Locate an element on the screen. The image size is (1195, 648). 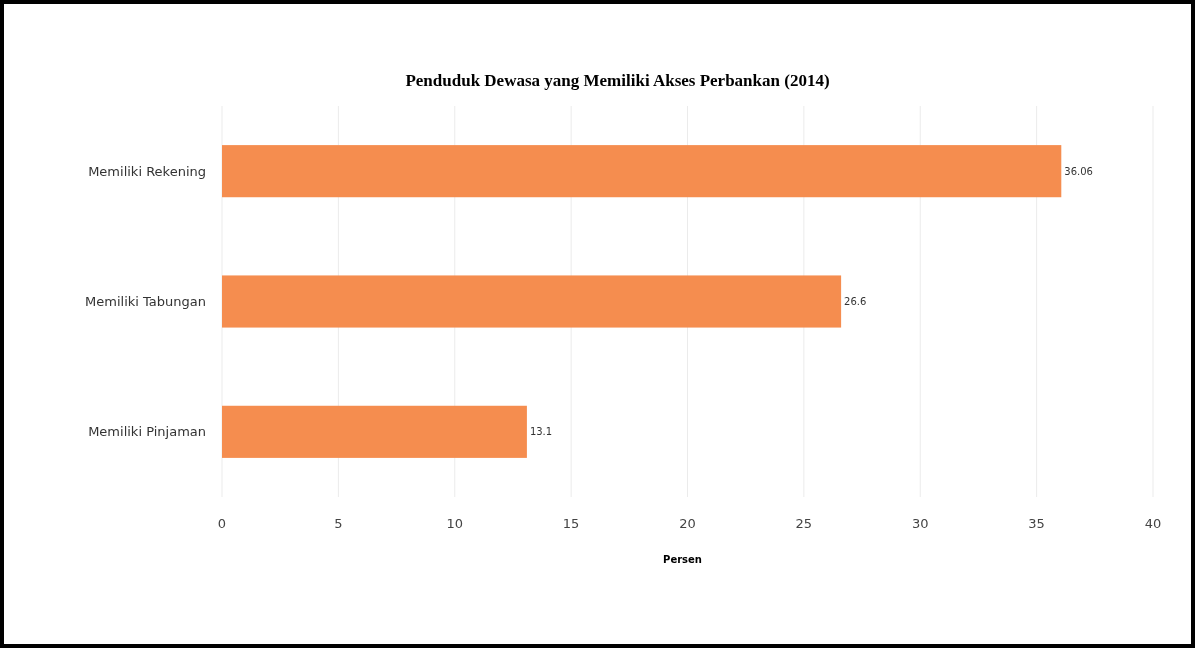
y-tick-label: Memiliki Rekening is located at coordinates (147, 171).